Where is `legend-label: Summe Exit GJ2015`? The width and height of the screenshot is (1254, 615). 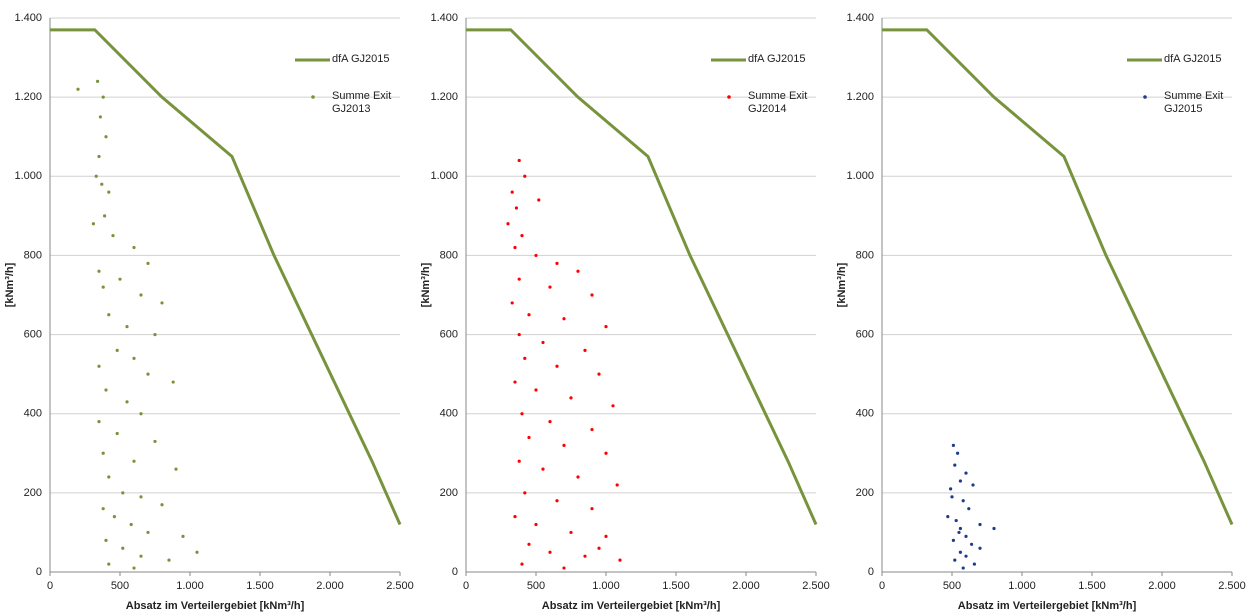 legend-label: Summe Exit GJ2015 is located at coordinates (1194, 102).